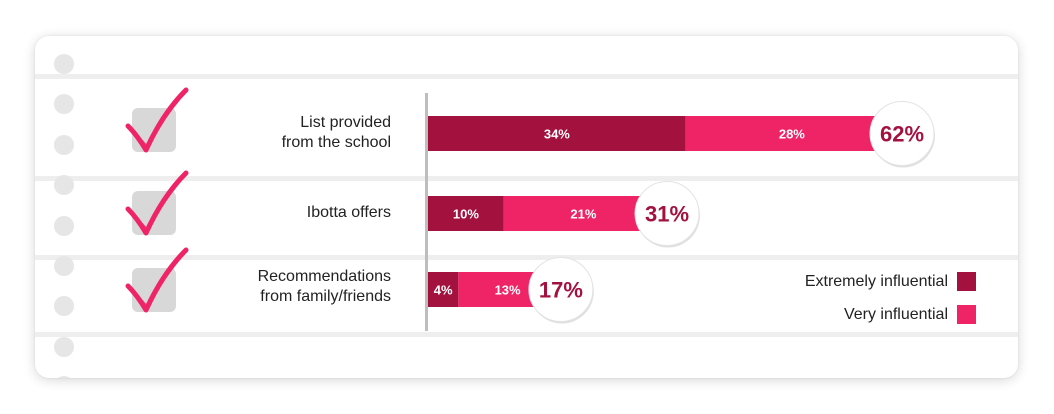 The width and height of the screenshot is (1054, 414). I want to click on row-label-line: from the school, so click(336, 142).